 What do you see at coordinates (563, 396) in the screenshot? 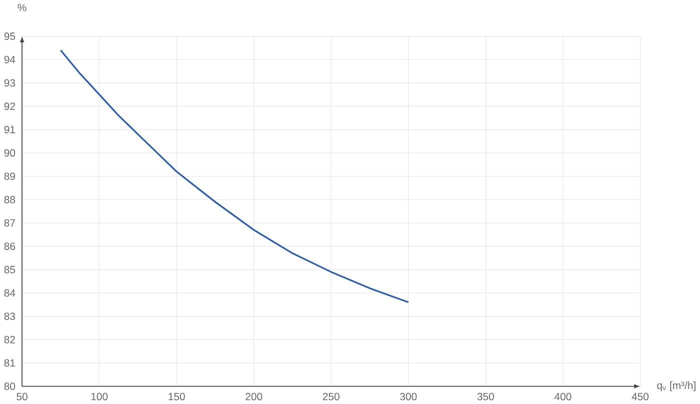
I see `x-tick-label: 400` at bounding box center [563, 396].